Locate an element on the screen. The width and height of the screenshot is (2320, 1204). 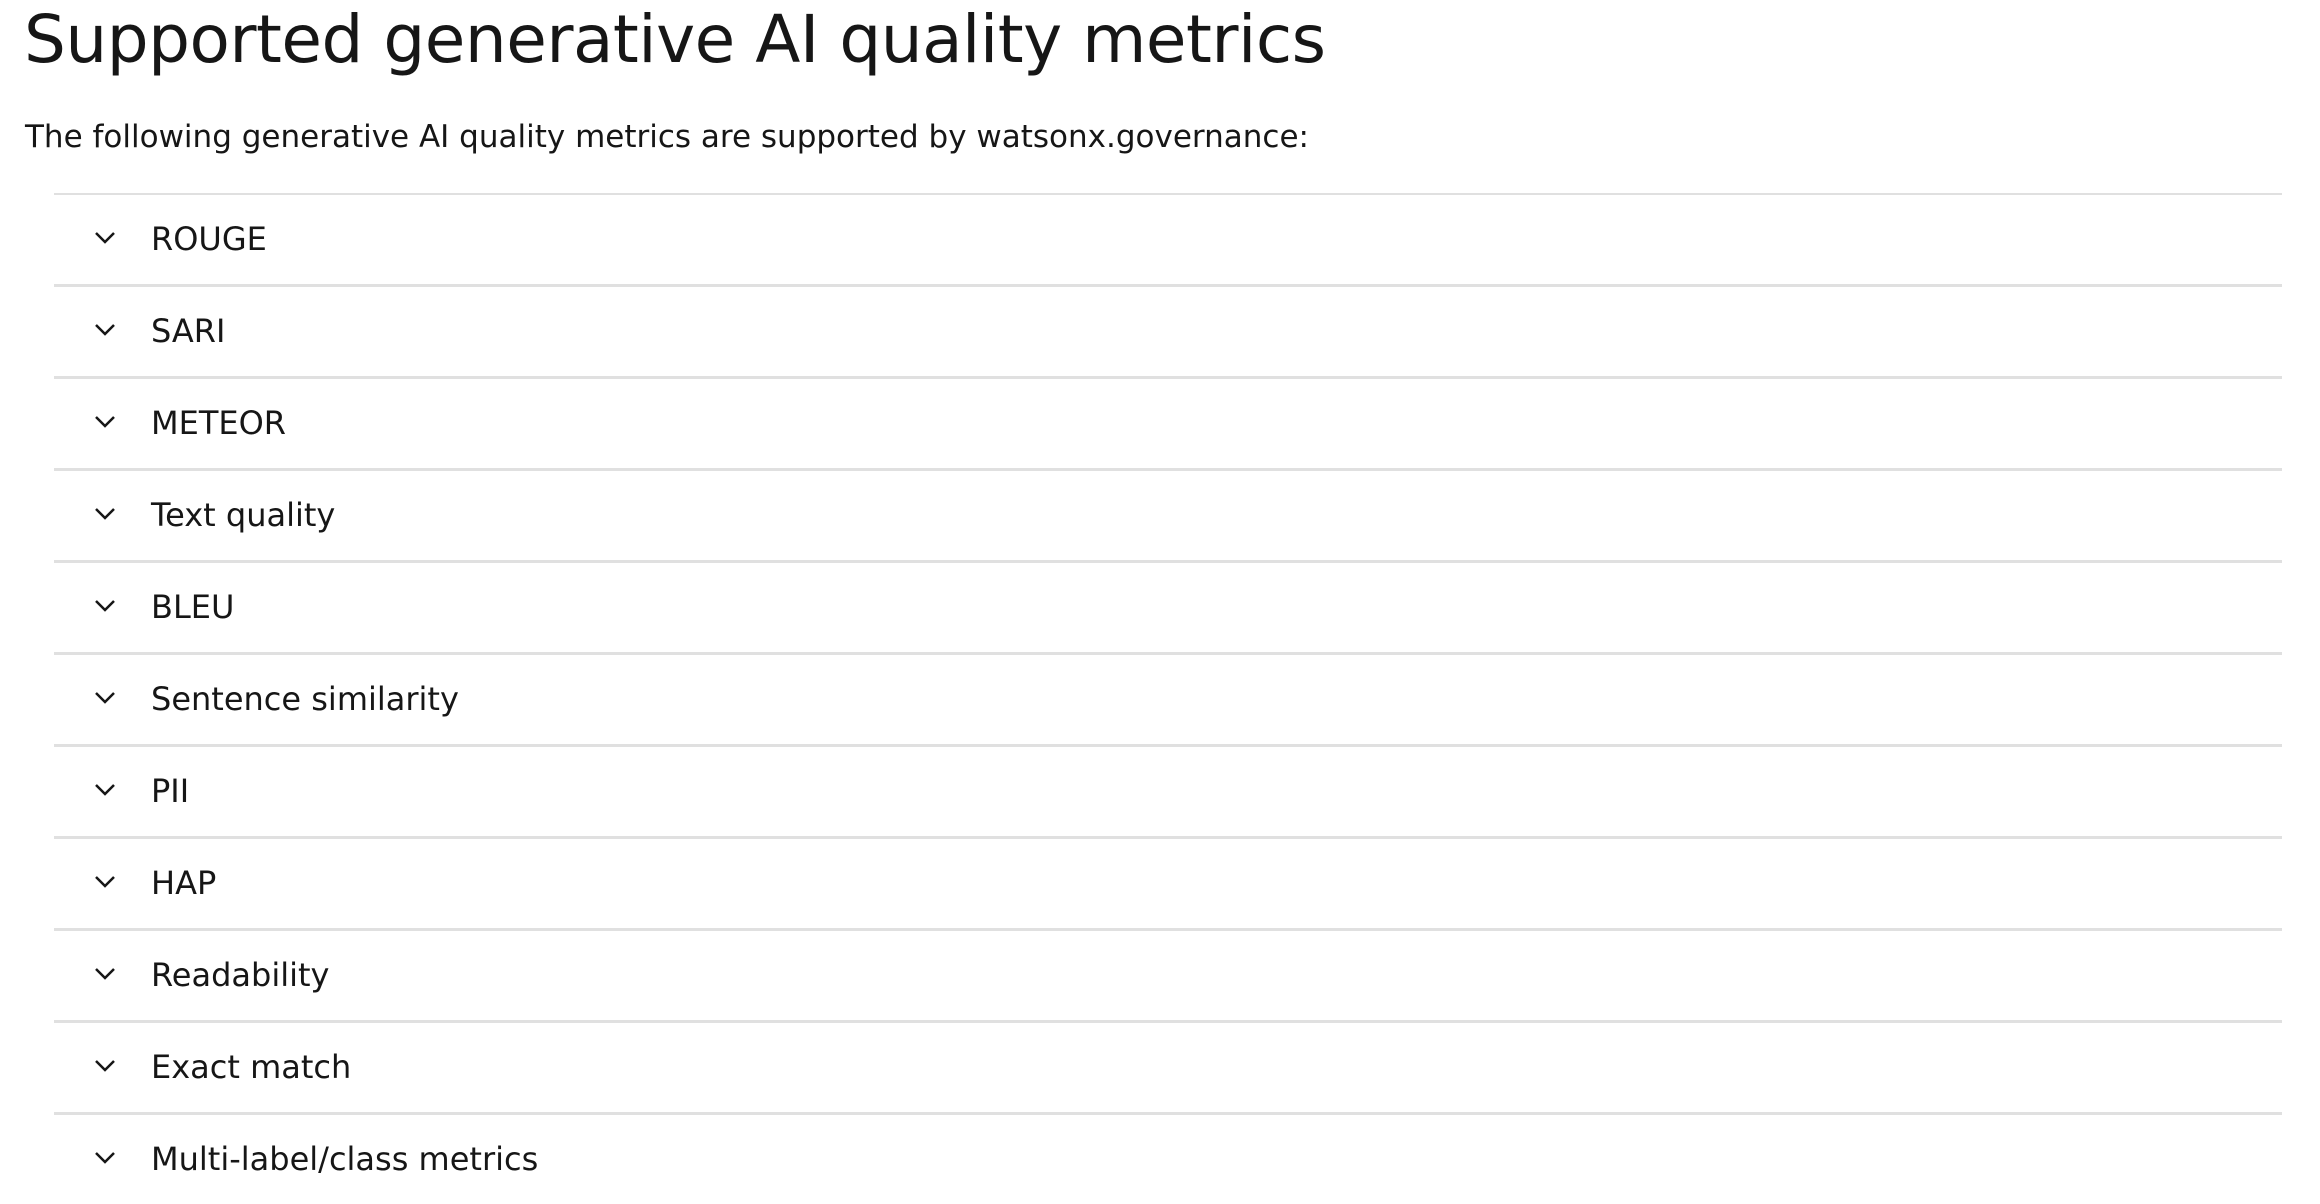
accordion-item-sari: SARI is located at coordinates (1168, 333).